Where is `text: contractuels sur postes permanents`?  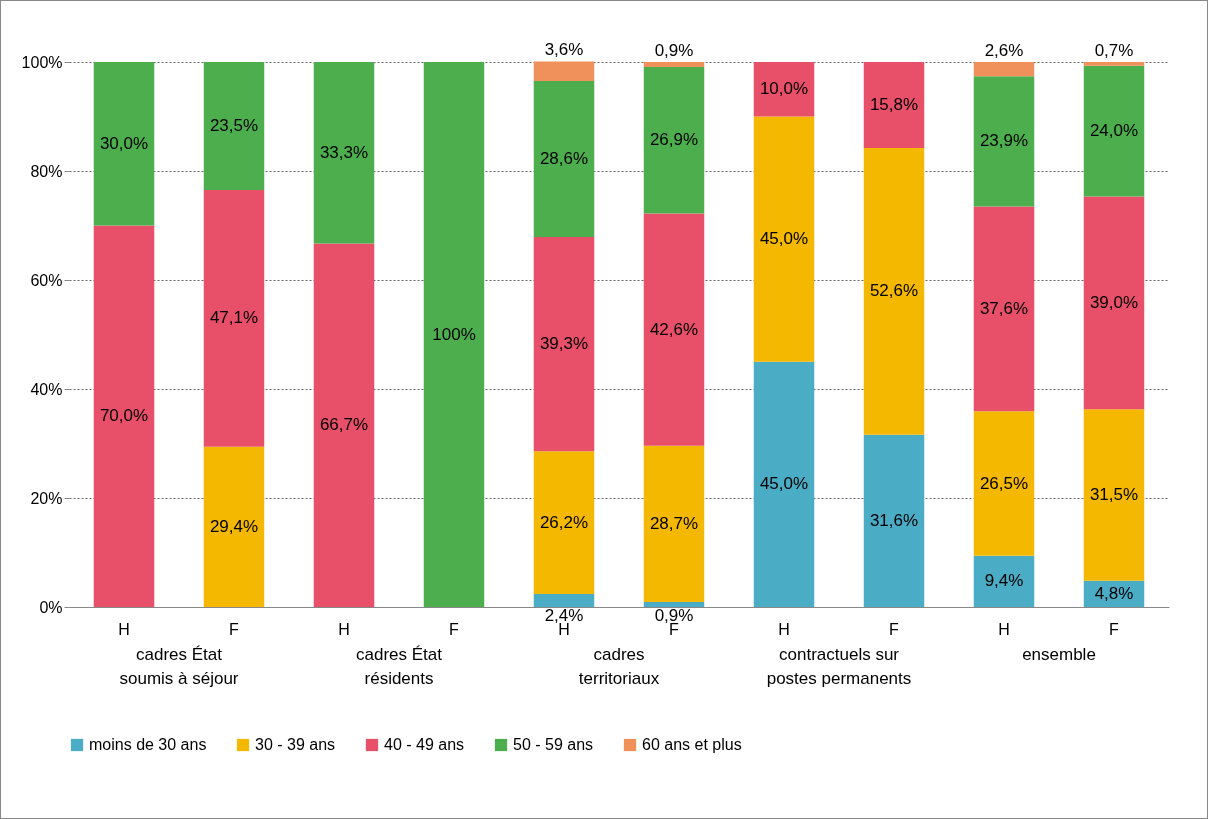 text: contractuels sur postes permanents is located at coordinates (839, 666).